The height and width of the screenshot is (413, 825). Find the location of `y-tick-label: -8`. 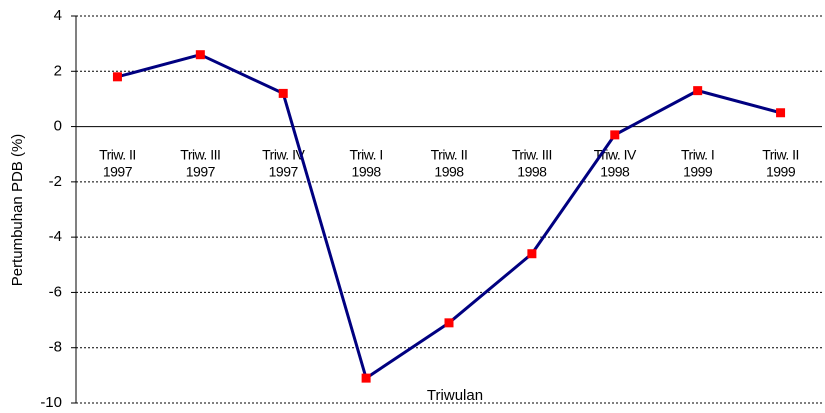

y-tick-label: -8 is located at coordinates (55, 347).